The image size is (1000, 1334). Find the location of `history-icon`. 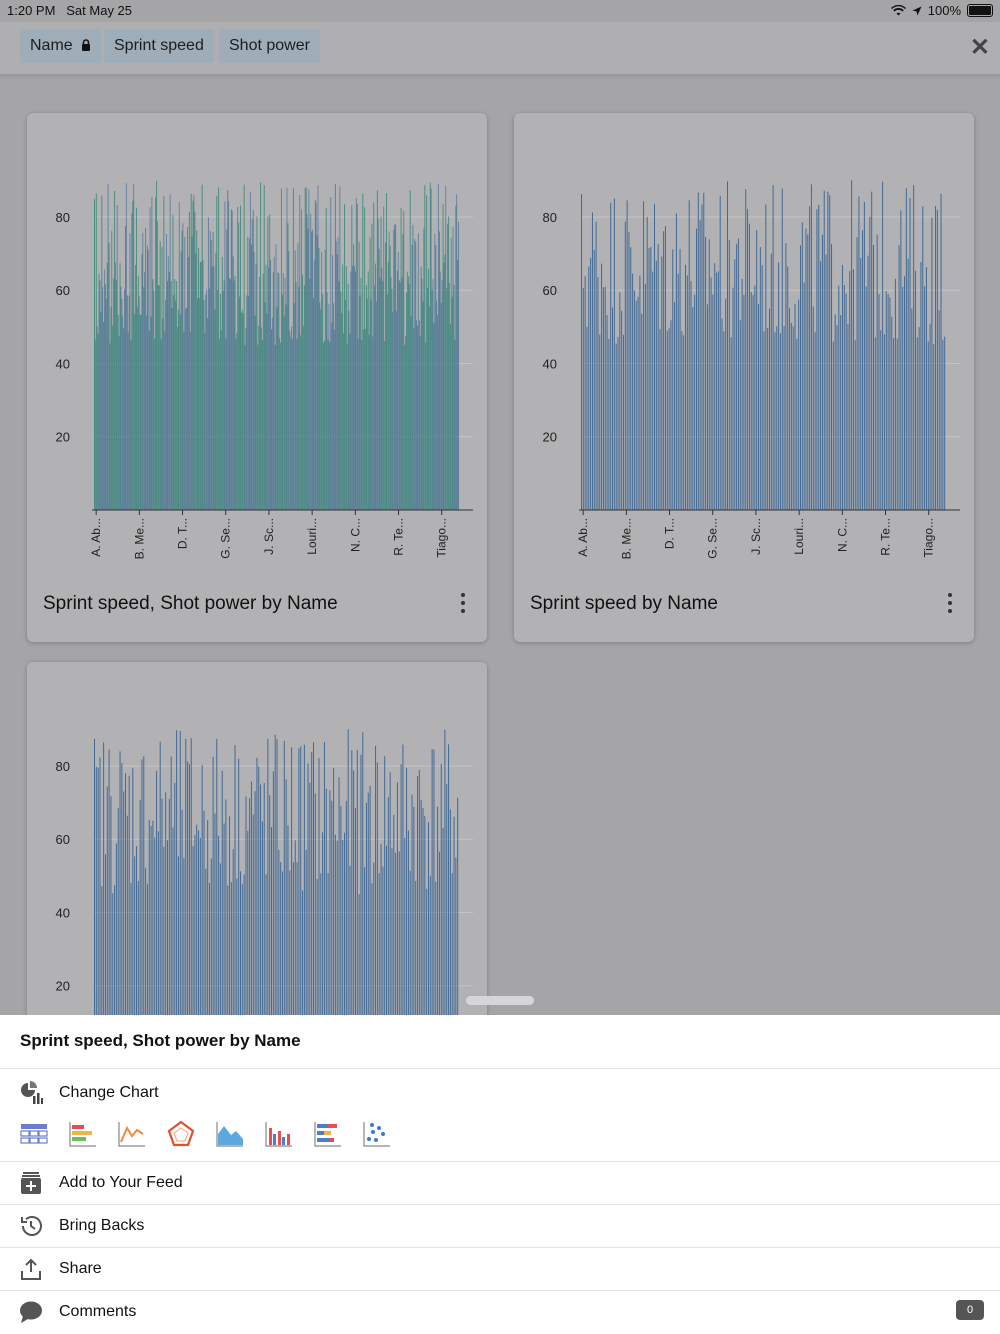

history-icon is located at coordinates (31, 1226).